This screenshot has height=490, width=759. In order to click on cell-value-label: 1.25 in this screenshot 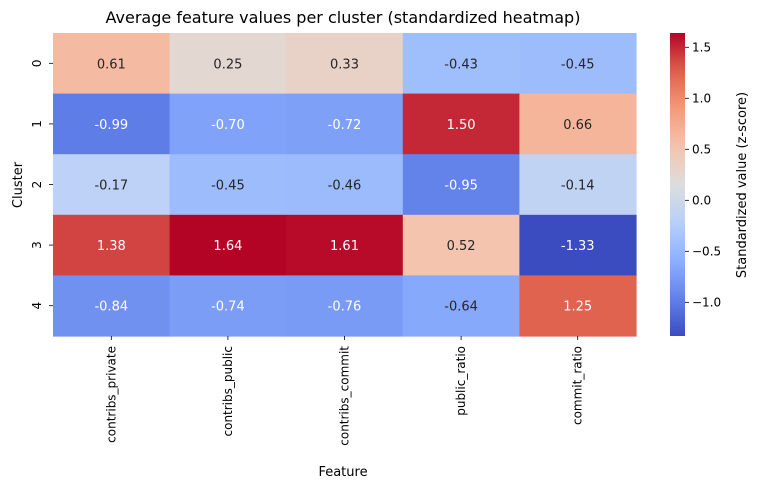, I will do `click(577, 307)`.